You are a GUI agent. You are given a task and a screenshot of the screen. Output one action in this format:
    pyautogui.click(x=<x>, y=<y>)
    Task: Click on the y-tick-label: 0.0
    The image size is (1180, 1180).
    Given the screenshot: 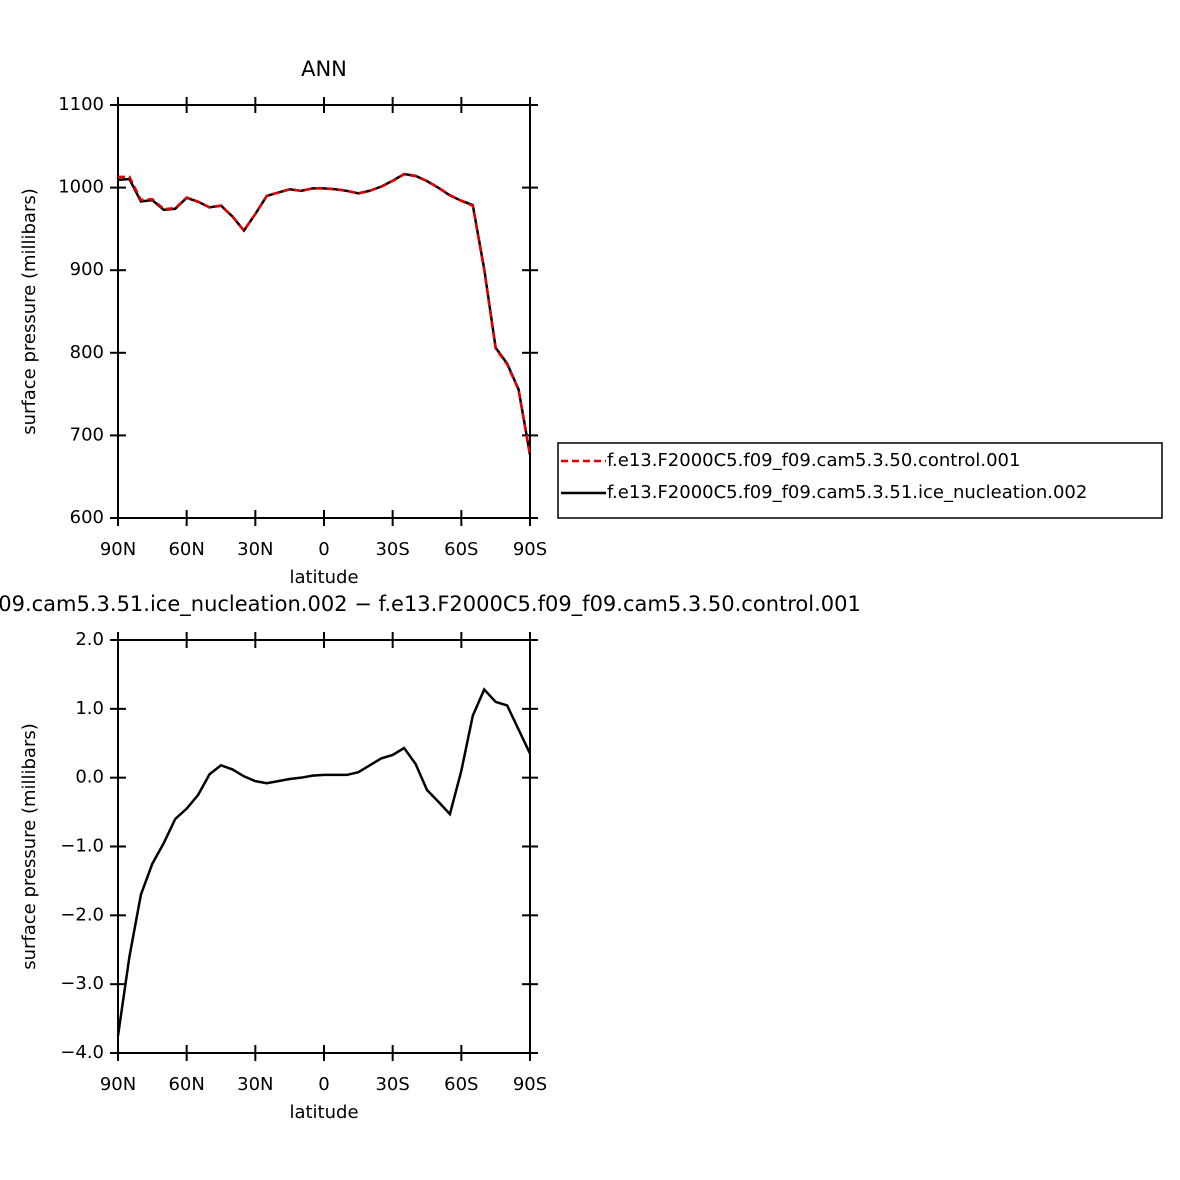 What is the action you would take?
    pyautogui.click(x=89, y=777)
    